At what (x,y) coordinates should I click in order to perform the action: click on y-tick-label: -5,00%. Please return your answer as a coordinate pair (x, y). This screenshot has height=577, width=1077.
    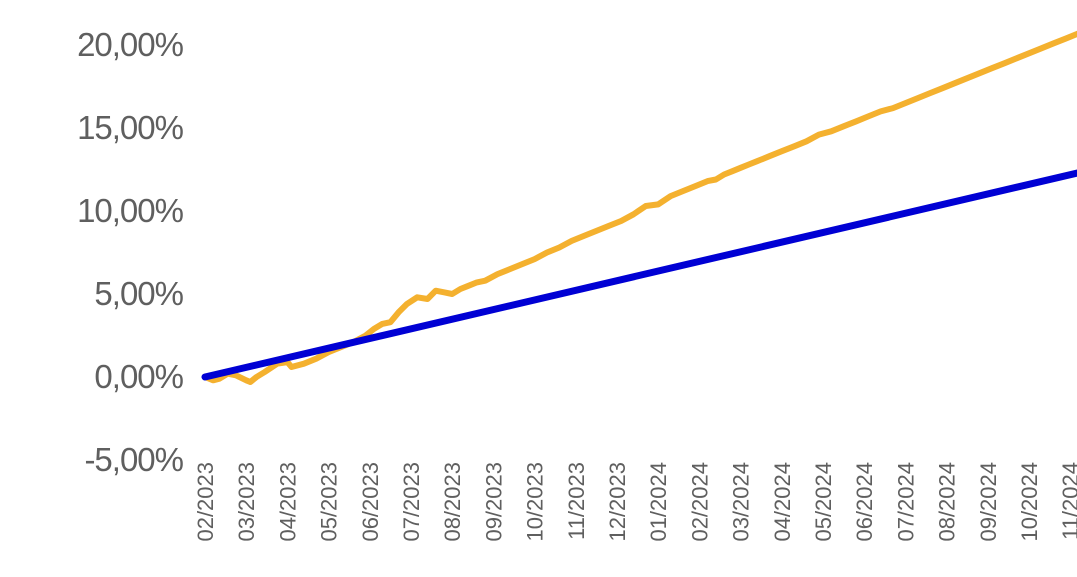
    Looking at the image, I should click on (133, 459).